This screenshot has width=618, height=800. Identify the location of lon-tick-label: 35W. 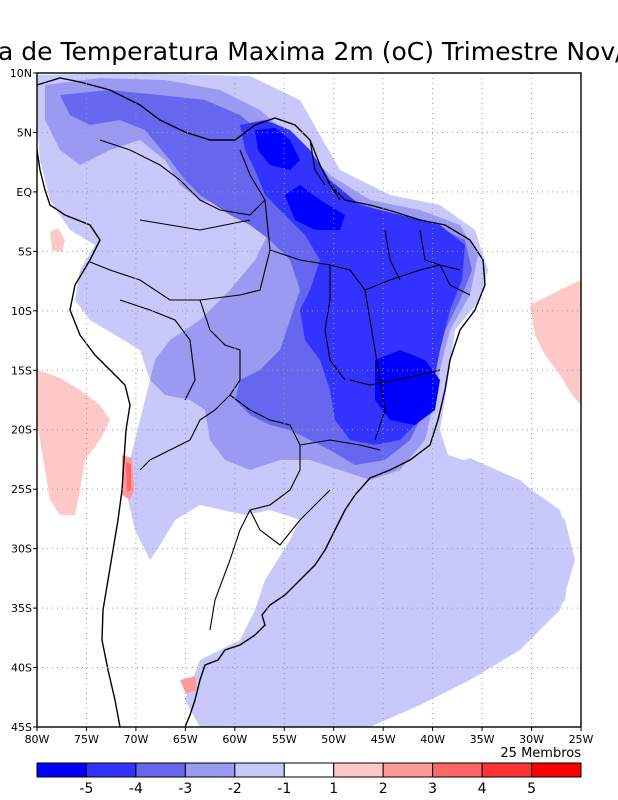
(482, 739).